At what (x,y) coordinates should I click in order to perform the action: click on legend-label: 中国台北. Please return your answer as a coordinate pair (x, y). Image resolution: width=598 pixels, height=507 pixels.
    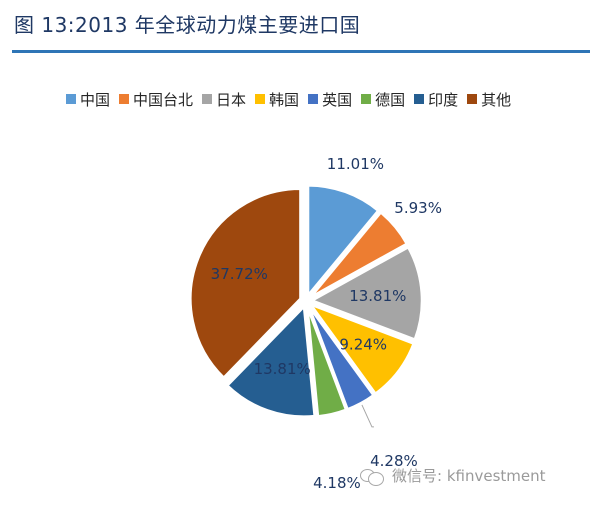
    Looking at the image, I should click on (163, 99).